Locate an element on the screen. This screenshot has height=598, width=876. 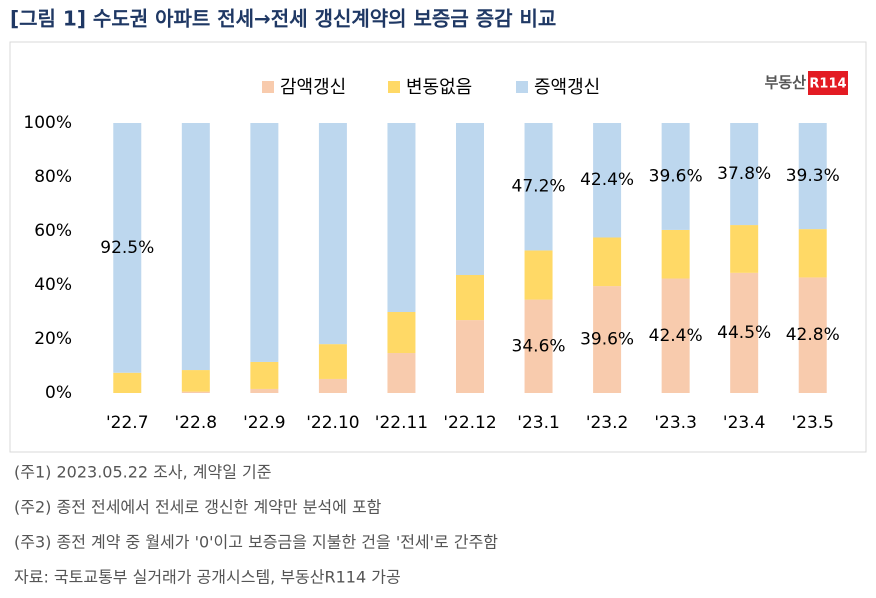
y-tick-label: 0% is located at coordinates (58, 393).